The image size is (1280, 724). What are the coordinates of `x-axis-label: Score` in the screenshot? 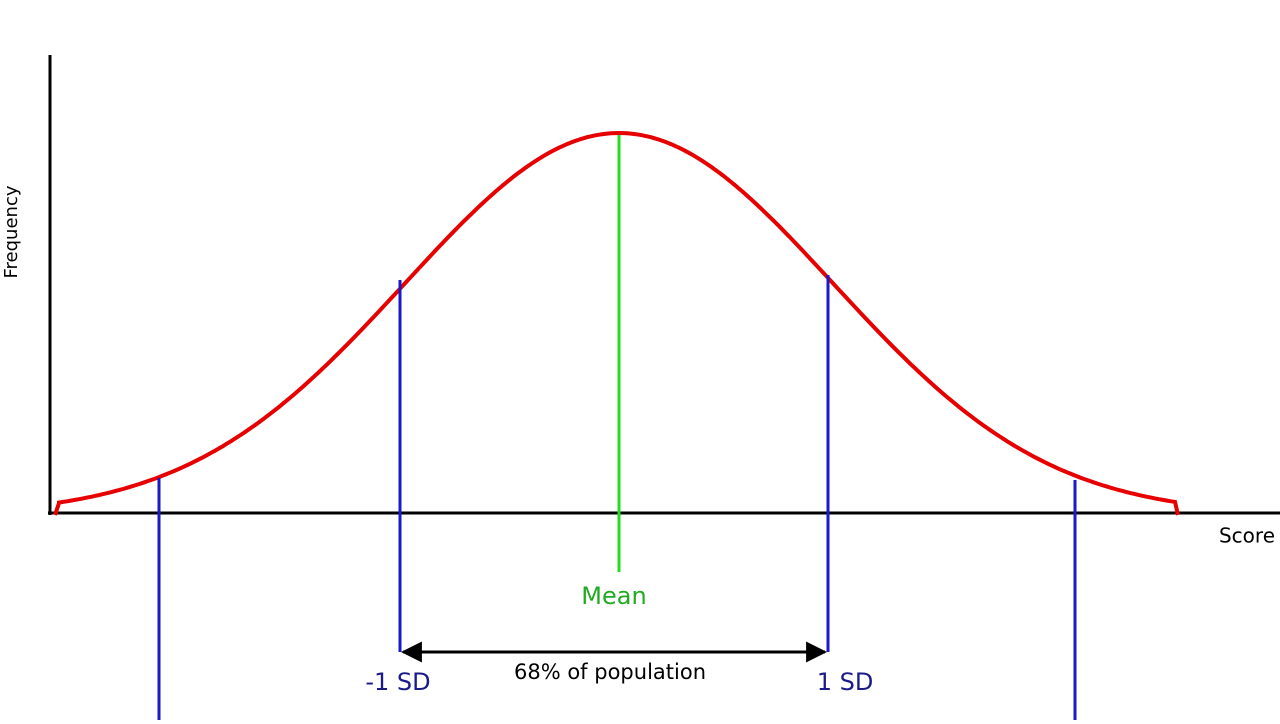 It's located at (1247, 536).